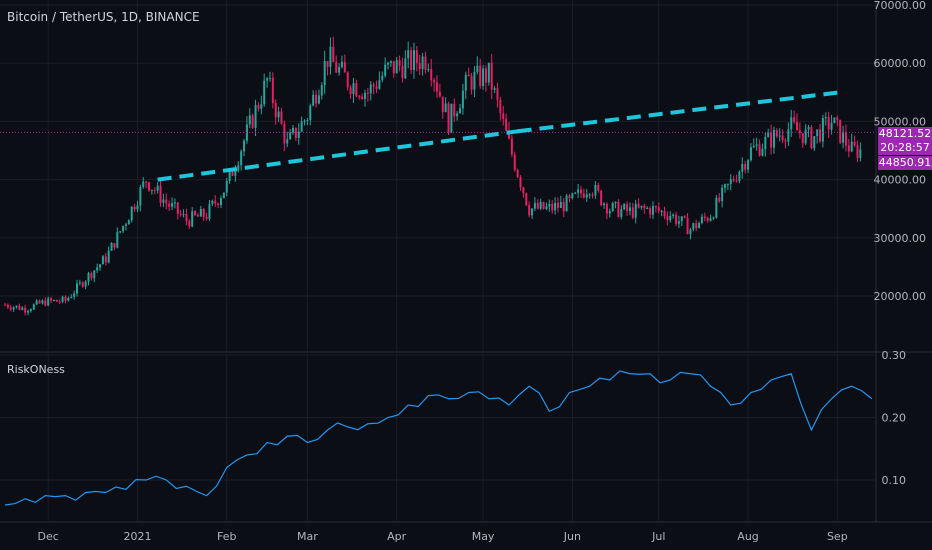 The height and width of the screenshot is (550, 932). What do you see at coordinates (900, 296) in the screenshot?
I see `price-tick-label: 20000.00` at bounding box center [900, 296].